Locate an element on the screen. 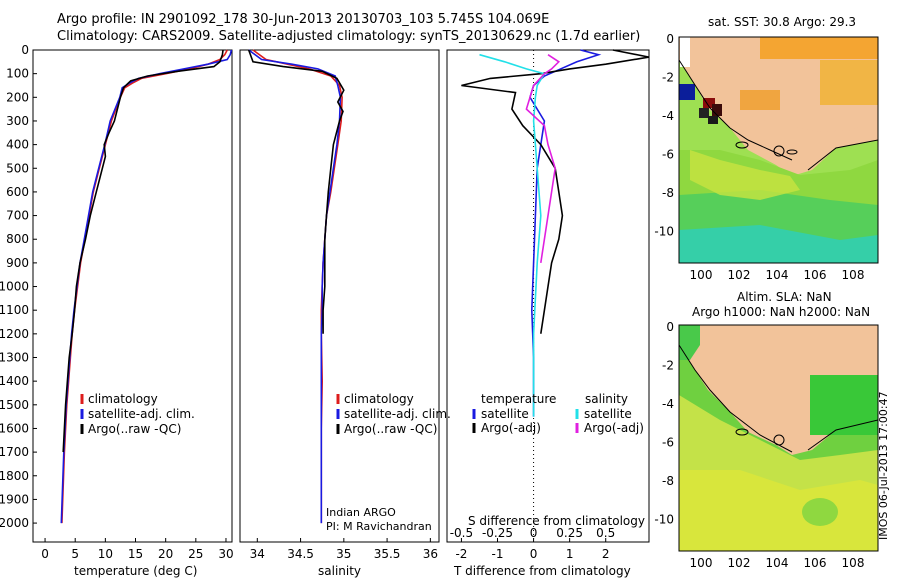  x-tick-label: 1 is located at coordinates (570, 554).